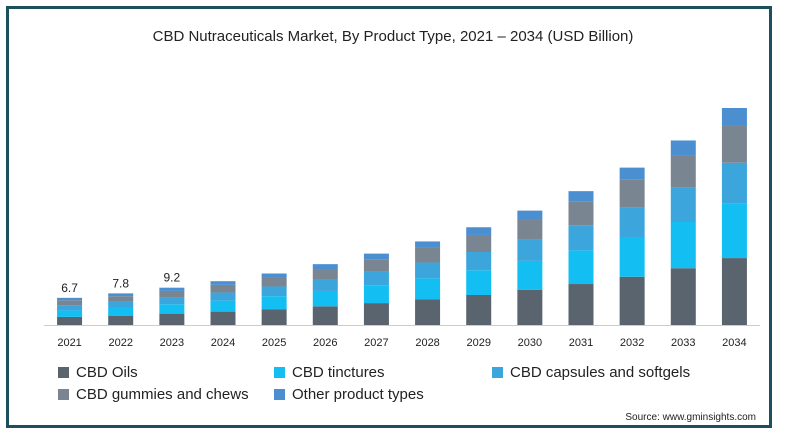 This screenshot has height=438, width=786. Describe the element at coordinates (325, 267) in the screenshot. I see `bar-segment-2026-other-product-types` at that location.